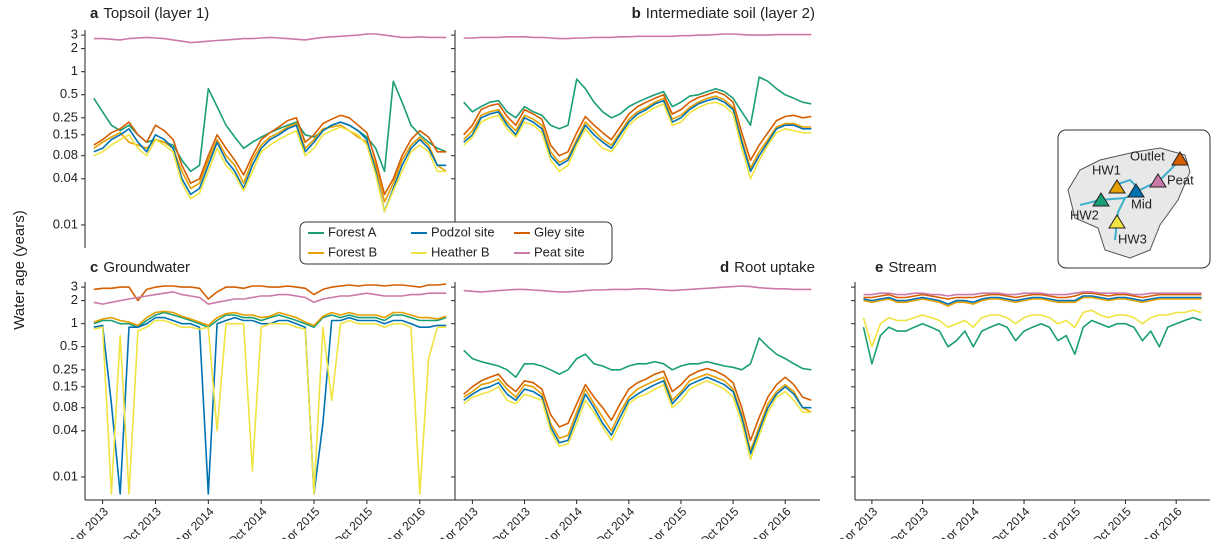 The height and width of the screenshot is (539, 1220). I want to click on panel-title: a Topsoil (layer 1), so click(149, 13).